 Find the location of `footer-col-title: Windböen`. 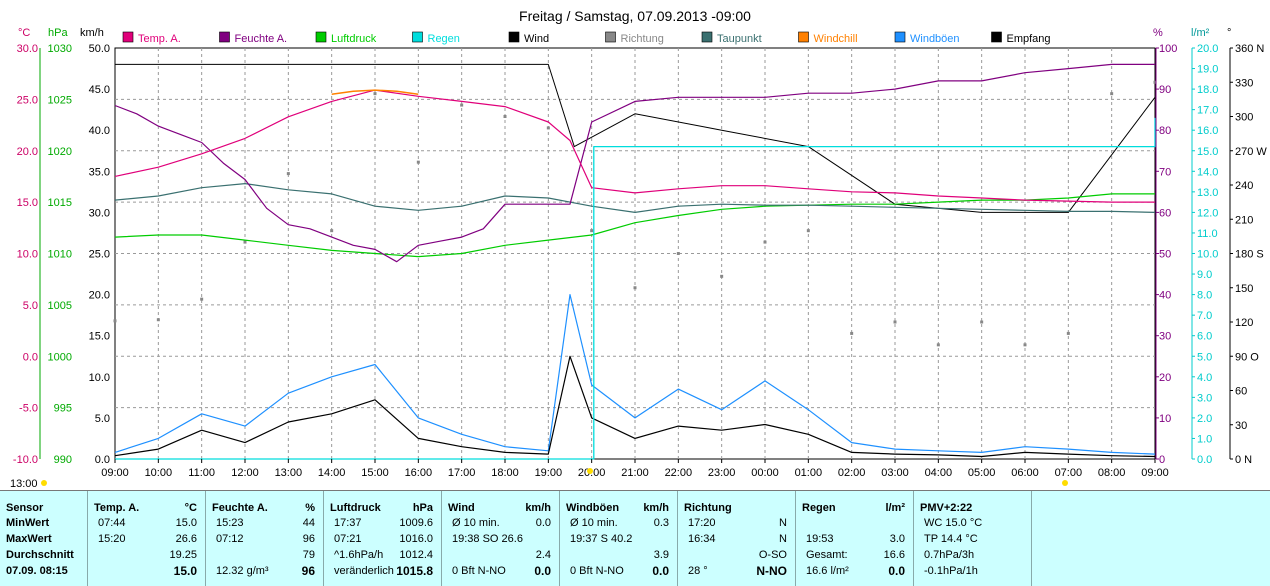

footer-col-title: Windböen is located at coordinates (593, 508).